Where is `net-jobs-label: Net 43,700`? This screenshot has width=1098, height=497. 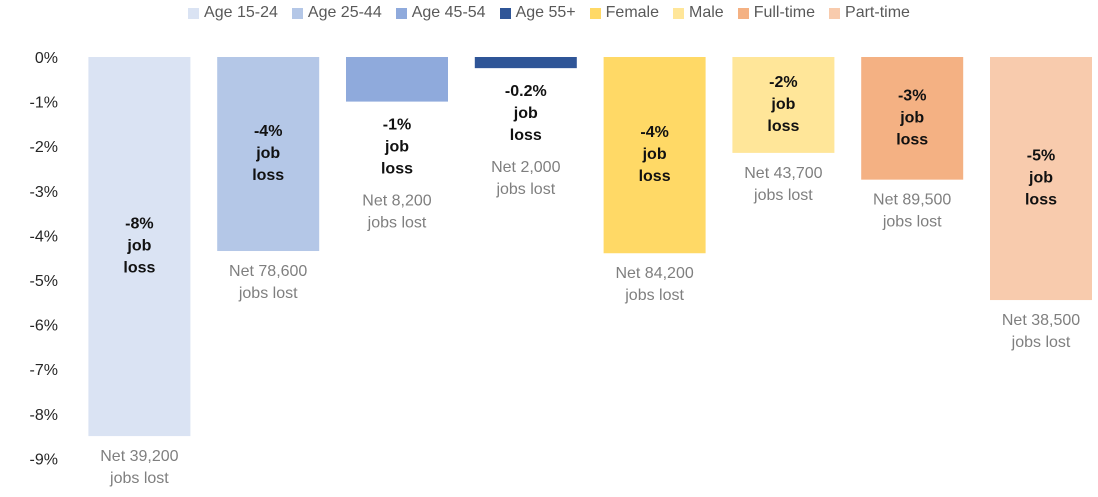
net-jobs-label: Net 43,700 is located at coordinates (783, 173).